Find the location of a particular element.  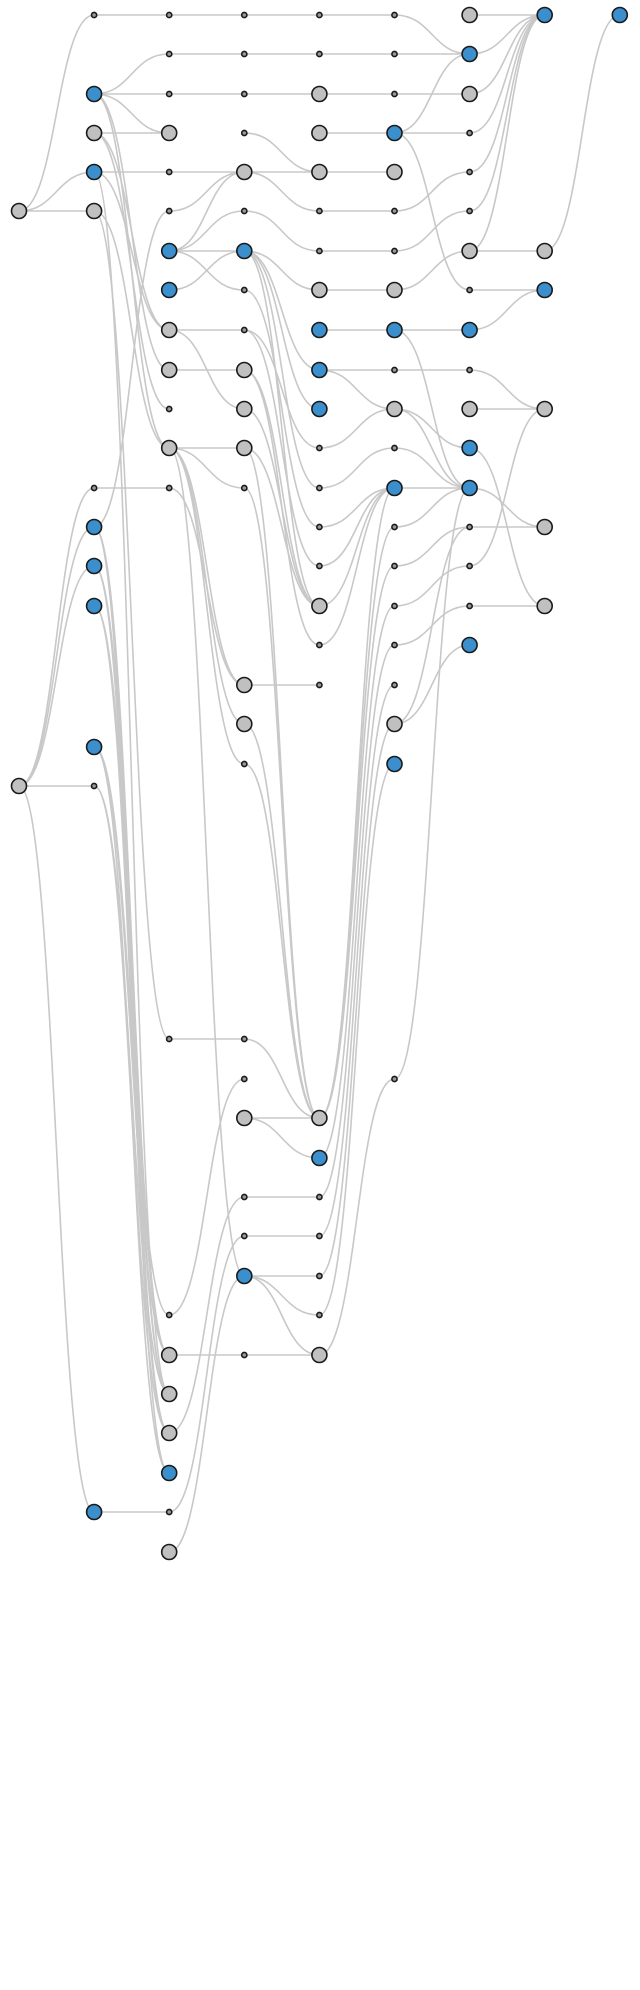

node-dot-c2_d1039 is located at coordinates (169, 1039).